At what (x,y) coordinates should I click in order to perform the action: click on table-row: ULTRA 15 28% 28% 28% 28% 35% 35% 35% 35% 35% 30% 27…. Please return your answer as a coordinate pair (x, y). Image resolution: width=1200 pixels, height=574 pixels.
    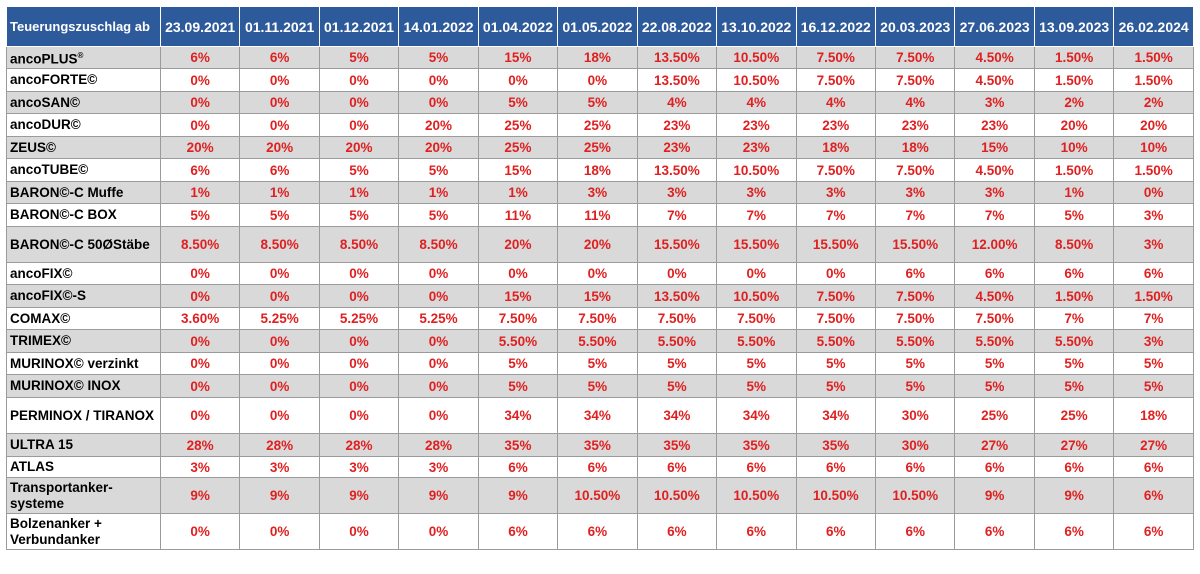
    Looking at the image, I should click on (600, 445).